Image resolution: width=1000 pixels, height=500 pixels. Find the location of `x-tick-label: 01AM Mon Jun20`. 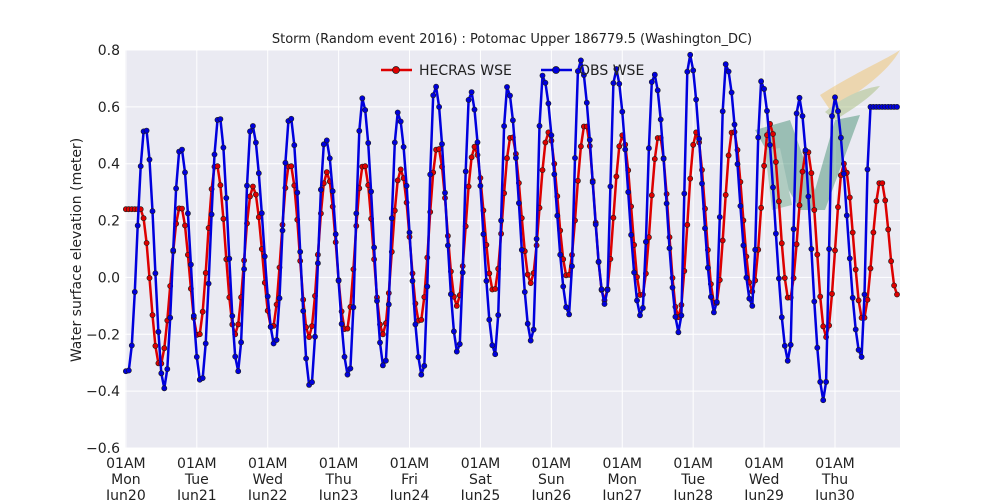

x-tick-label: 01AM Mon Jun20 is located at coordinates (125, 478).